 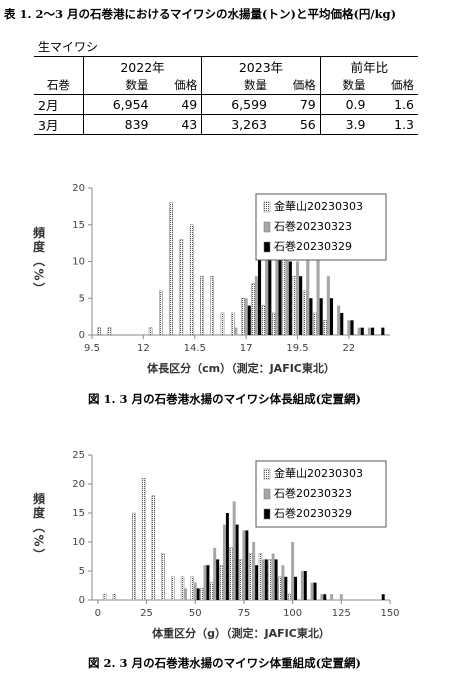 I want to click on cell: 2月, so click(x=59, y=104).